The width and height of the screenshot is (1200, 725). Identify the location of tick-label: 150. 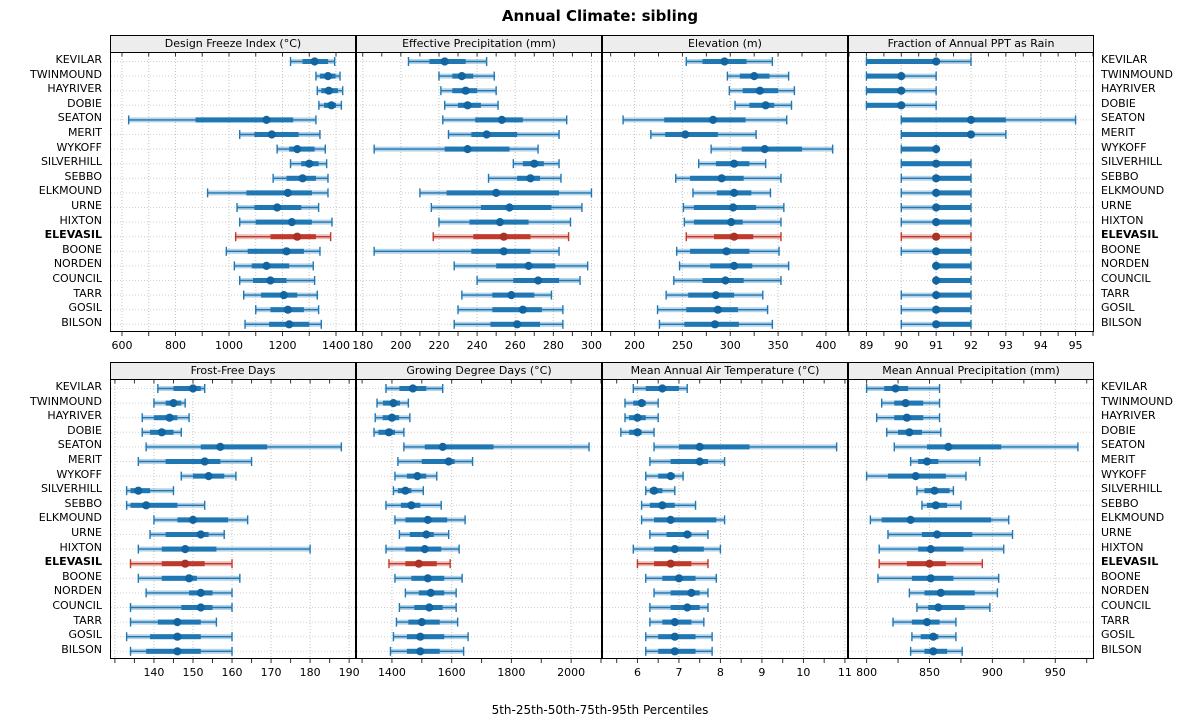
(192, 672).